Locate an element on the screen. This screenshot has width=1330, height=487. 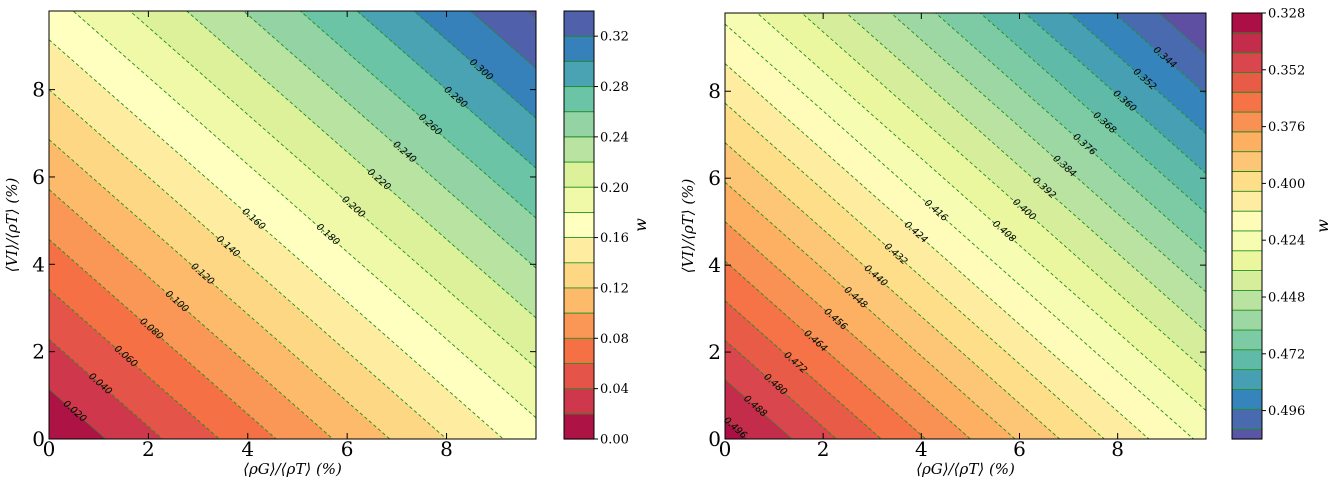
panel-2-colorbar-tick-label: 0.472 is located at coordinates (1286, 354).